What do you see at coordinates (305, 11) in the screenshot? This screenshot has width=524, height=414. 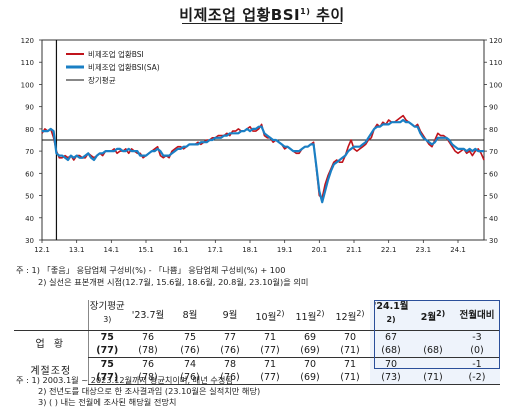 I see `title-superscript: 1)` at bounding box center [305, 11].